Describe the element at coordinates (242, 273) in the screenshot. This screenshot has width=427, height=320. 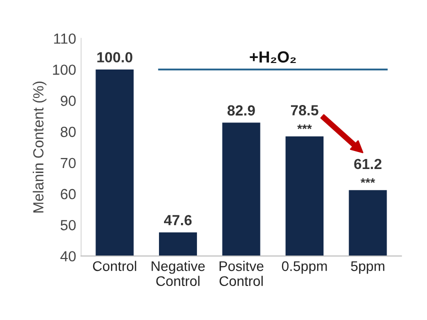
I see `x-tick-label: Positve Control` at that location.